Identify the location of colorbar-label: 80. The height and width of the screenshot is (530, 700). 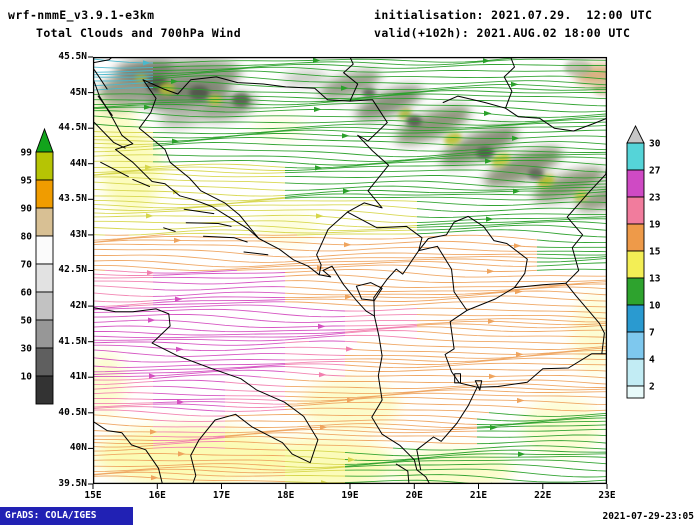
(27, 237).